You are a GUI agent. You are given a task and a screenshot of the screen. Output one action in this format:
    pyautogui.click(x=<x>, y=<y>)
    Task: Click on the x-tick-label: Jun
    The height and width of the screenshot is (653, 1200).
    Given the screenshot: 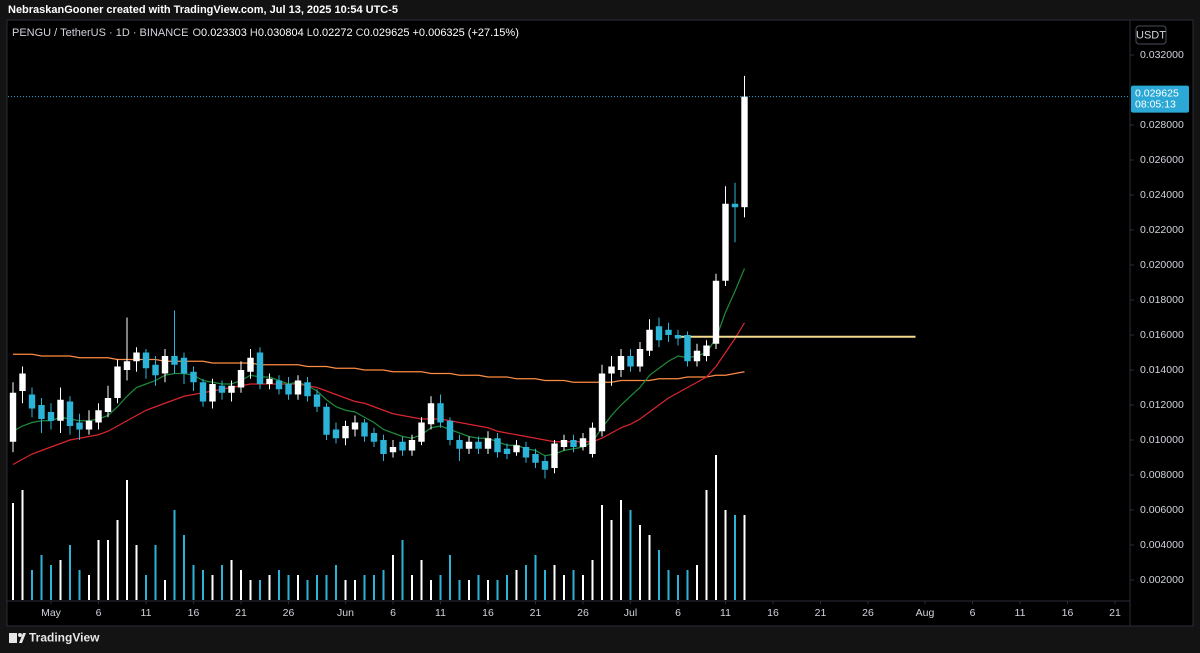 What is the action you would take?
    pyautogui.click(x=345, y=613)
    